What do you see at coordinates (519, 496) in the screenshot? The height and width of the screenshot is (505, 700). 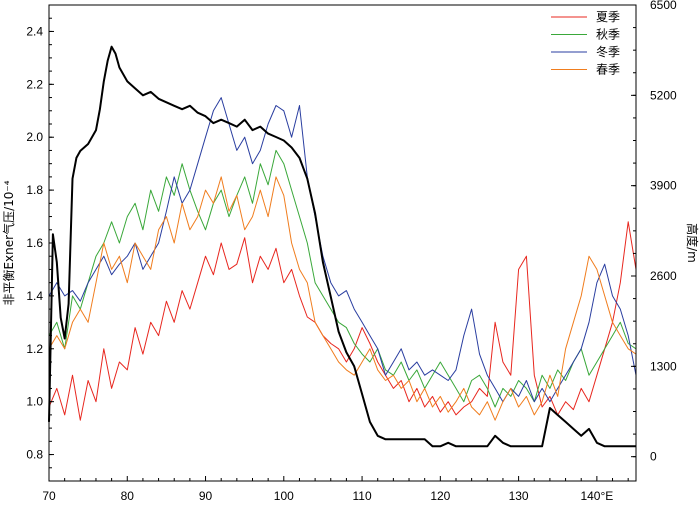 I see `x-tick-label: 130` at bounding box center [519, 496].